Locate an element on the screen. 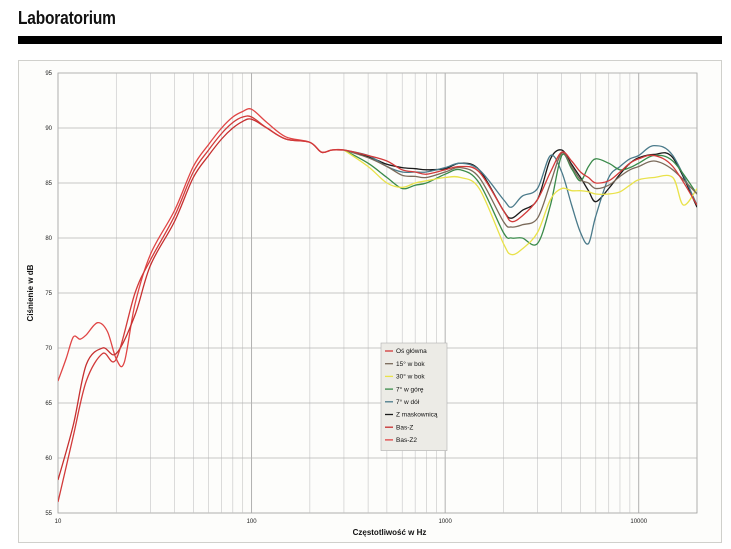  y-tick-label: 75 is located at coordinates (48, 294).